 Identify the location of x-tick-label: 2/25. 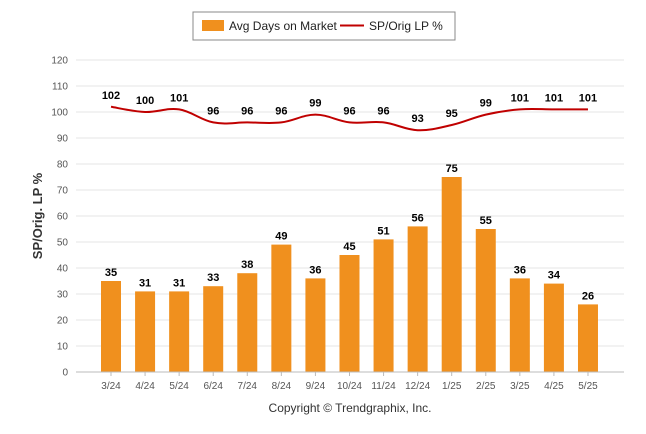
(486, 386).